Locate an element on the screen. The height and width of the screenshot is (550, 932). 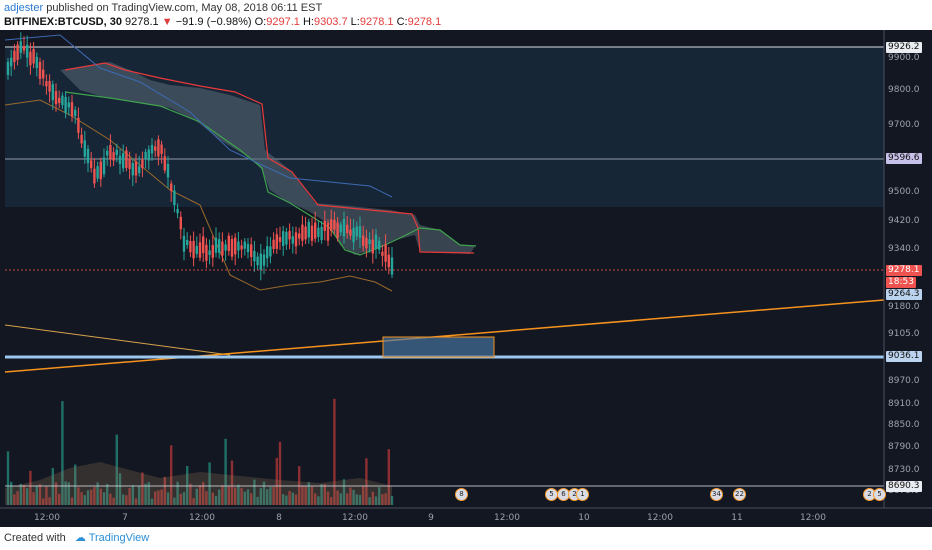
event-marker-6: 6 is located at coordinates (563, 494).